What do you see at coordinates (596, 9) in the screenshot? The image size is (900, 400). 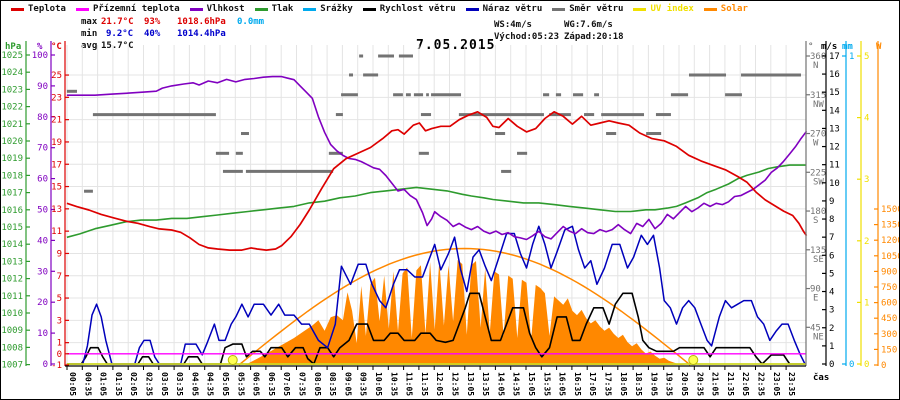 I see `legend-label: Směr větru` at bounding box center [596, 9].